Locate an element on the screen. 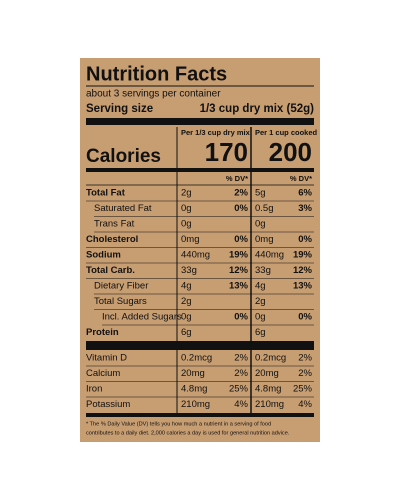 The height and width of the screenshot is (500, 400). row-label: Cholesterol is located at coordinates (112, 239).